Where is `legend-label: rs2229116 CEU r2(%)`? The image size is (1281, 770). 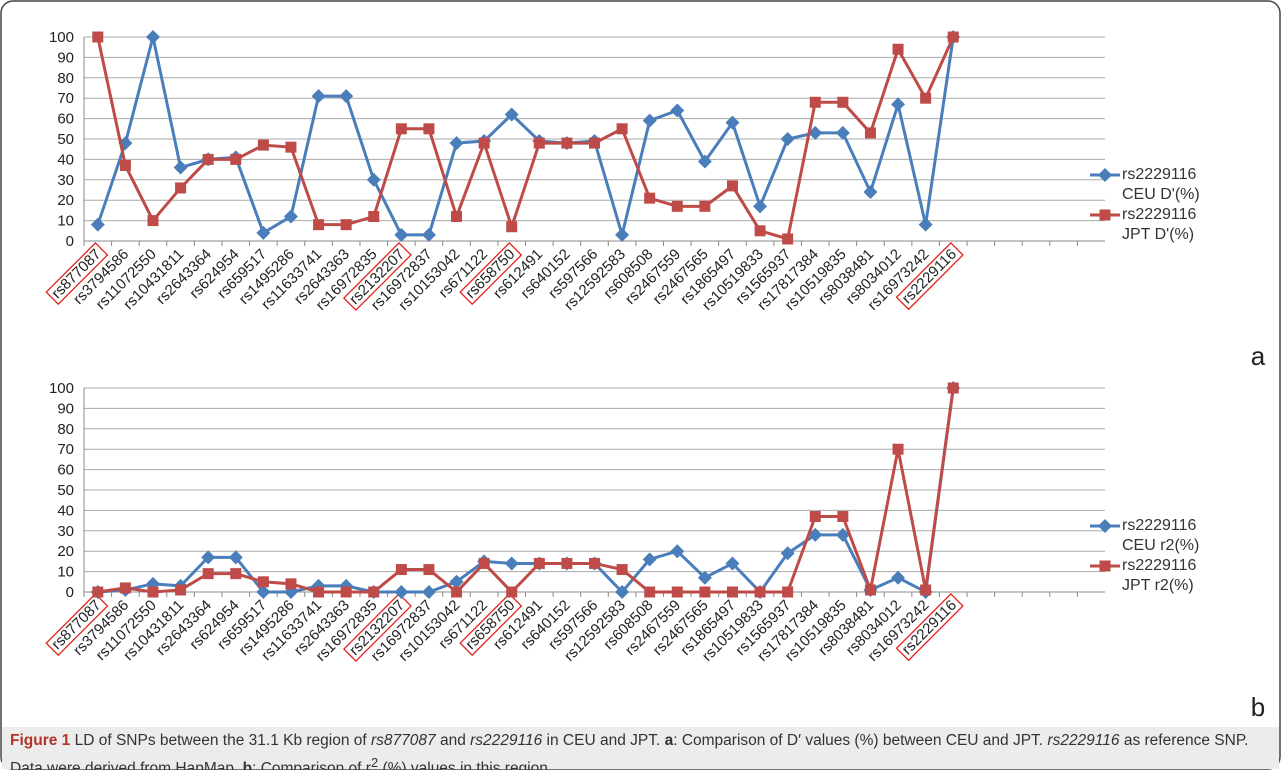 legend-label: rs2229116 CEU r2(%) is located at coordinates (1161, 535).